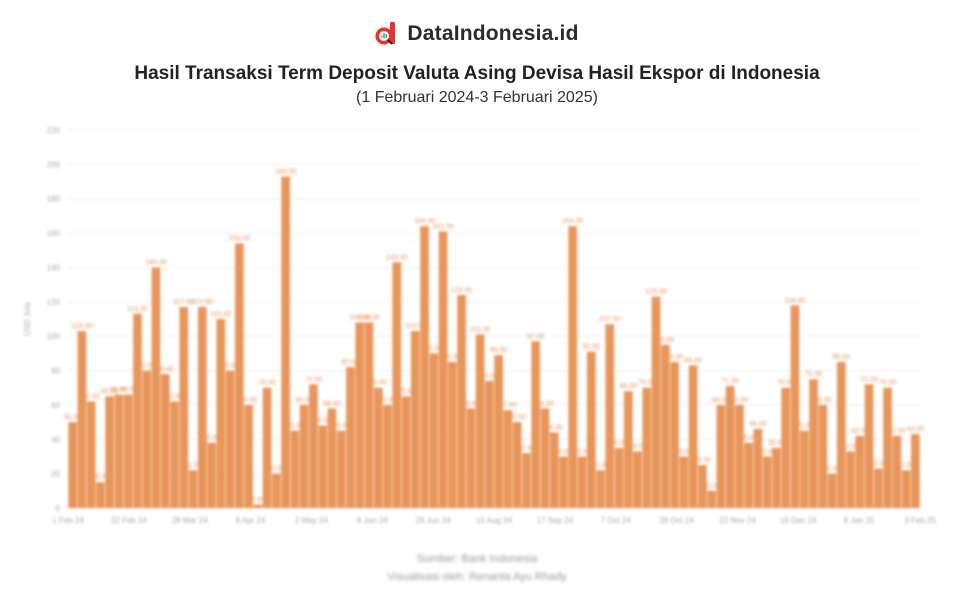 Image resolution: width=954 pixels, height=596 pixels. What do you see at coordinates (55, 371) in the screenshot?
I see `y-tick-label: 80` at bounding box center [55, 371].